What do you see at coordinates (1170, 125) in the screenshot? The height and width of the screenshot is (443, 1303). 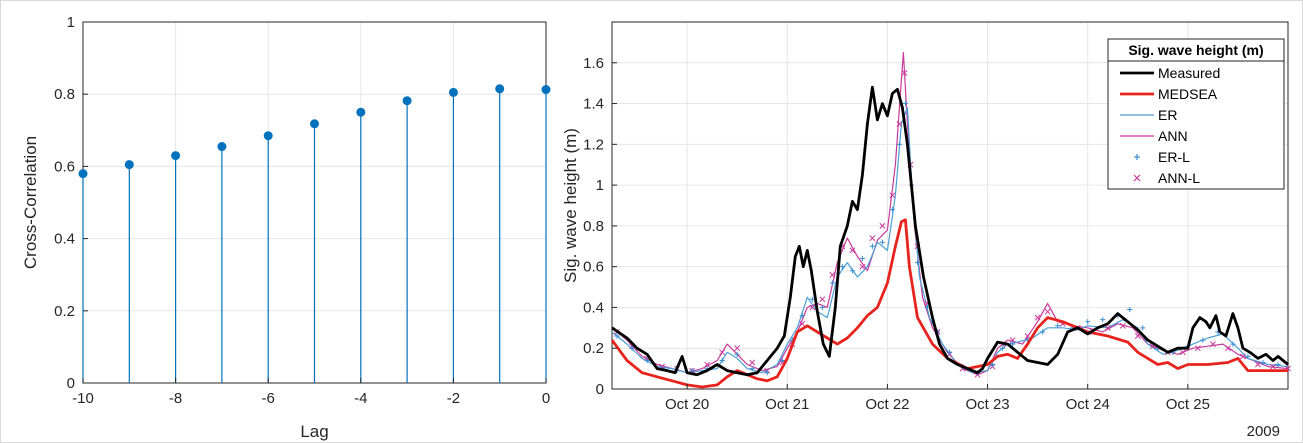 I see `legend-items: Measured MEDSEA ER ANN ER-L ANN-L` at bounding box center [1170, 125].